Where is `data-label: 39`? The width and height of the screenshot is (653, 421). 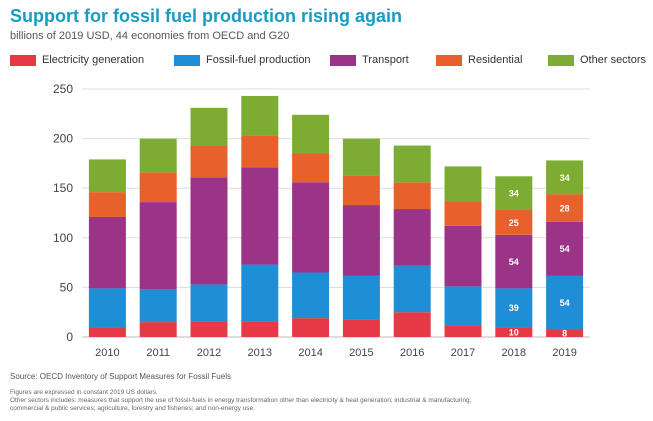
data-label: 39 is located at coordinates (514, 308).